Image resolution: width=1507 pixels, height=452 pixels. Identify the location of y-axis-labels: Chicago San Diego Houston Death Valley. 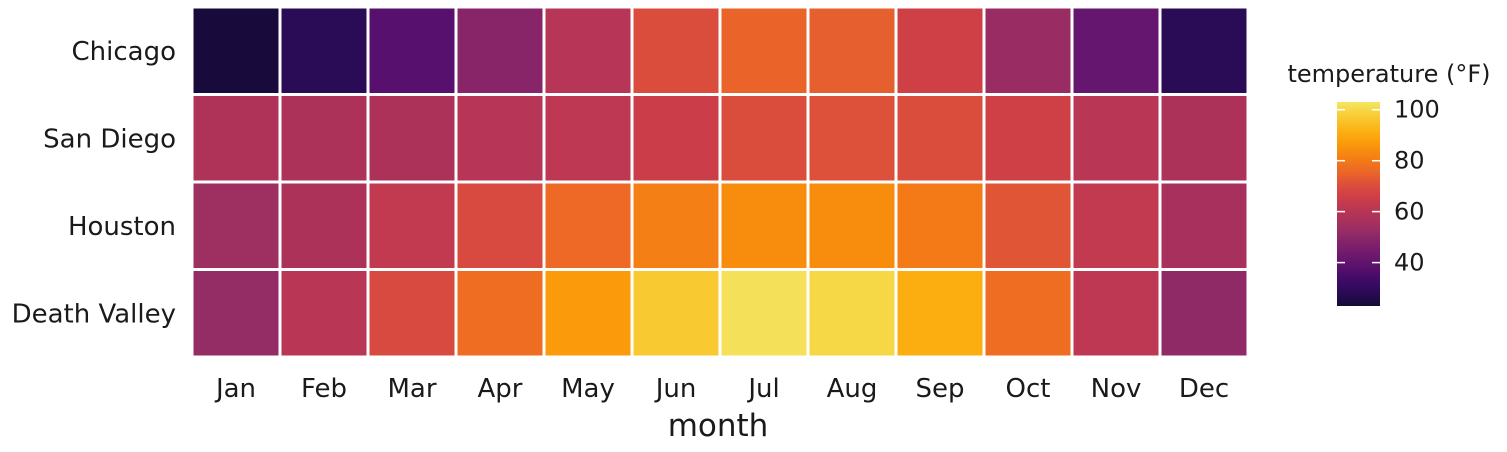
(94, 183).